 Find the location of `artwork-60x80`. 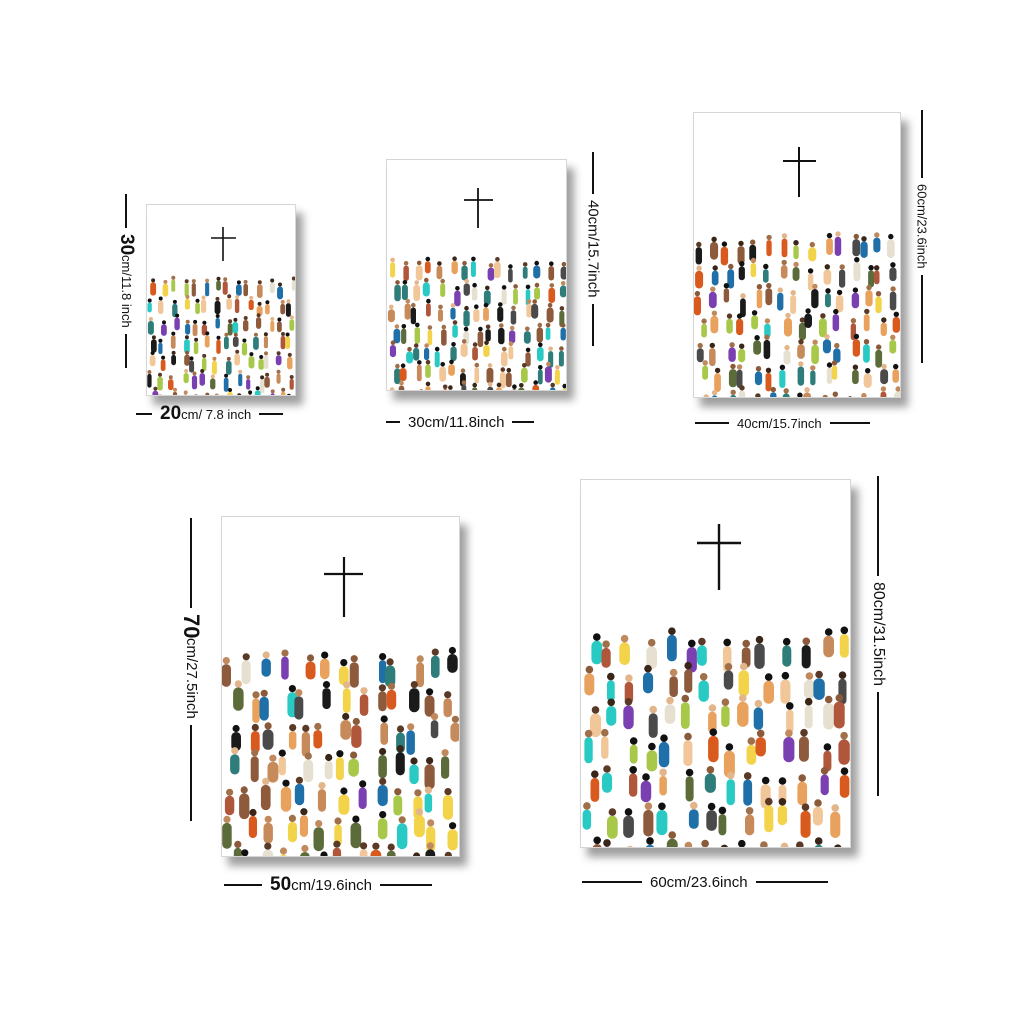

artwork-60x80 is located at coordinates (716, 685).